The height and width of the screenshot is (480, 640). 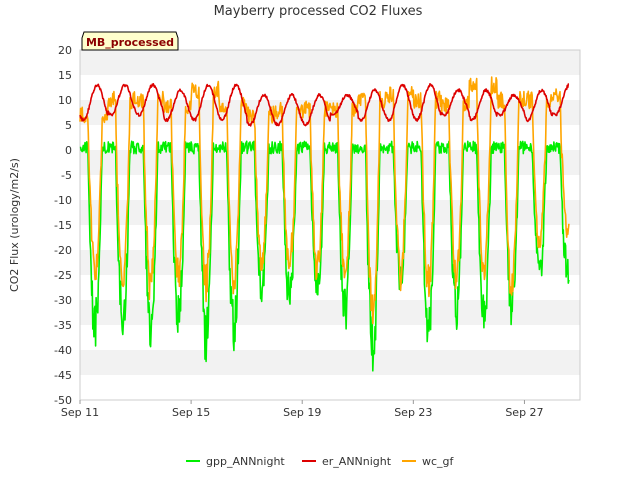 I want to click on er-annnight-series-line, so click(x=324, y=105).